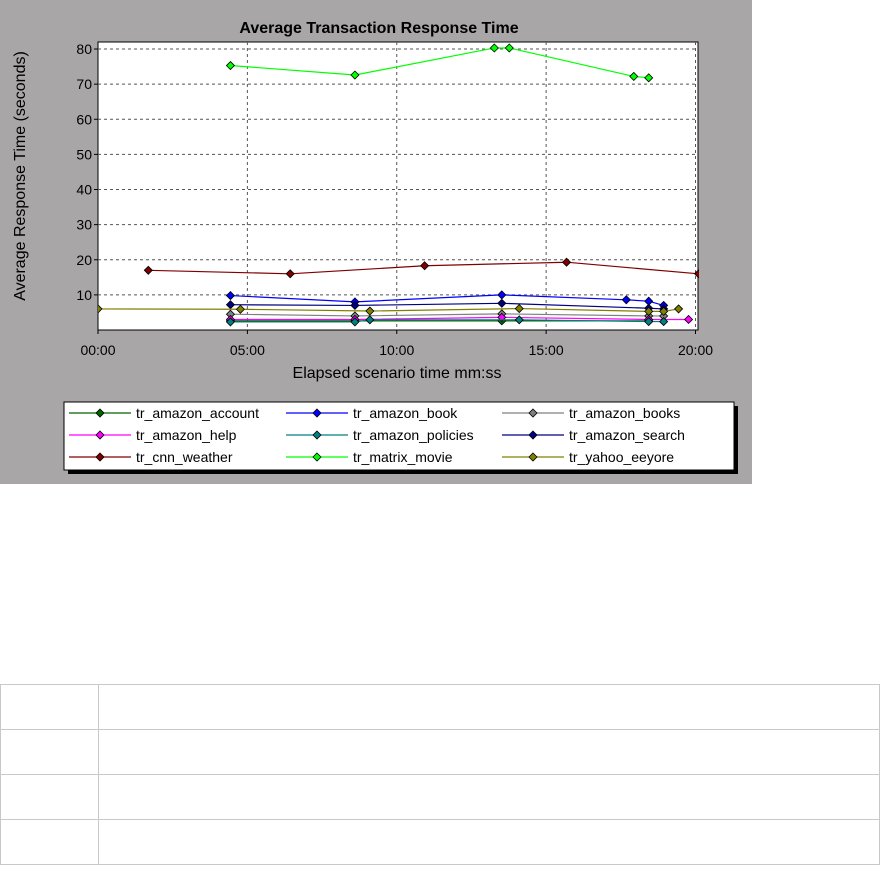  What do you see at coordinates (546, 350) in the screenshot?
I see `x-tick-label: 15:00` at bounding box center [546, 350].